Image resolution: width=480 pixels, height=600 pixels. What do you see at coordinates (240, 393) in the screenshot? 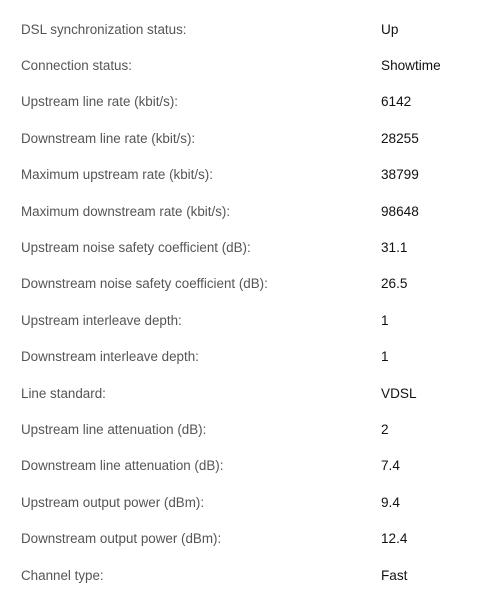
I see `row-line-standard: Line standard: VDSL` at bounding box center [240, 393].